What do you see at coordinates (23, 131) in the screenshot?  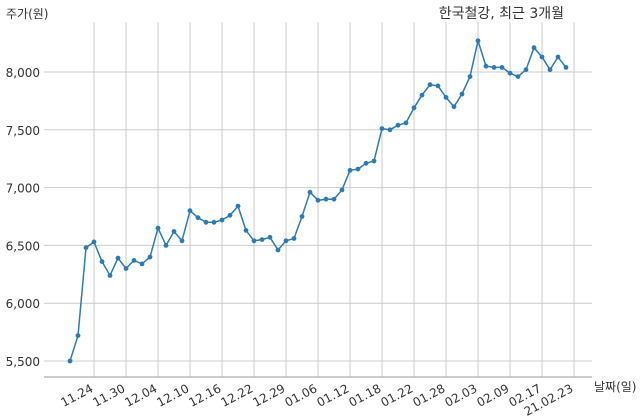 I see `y-tick-label: 7,500` at bounding box center [23, 131].